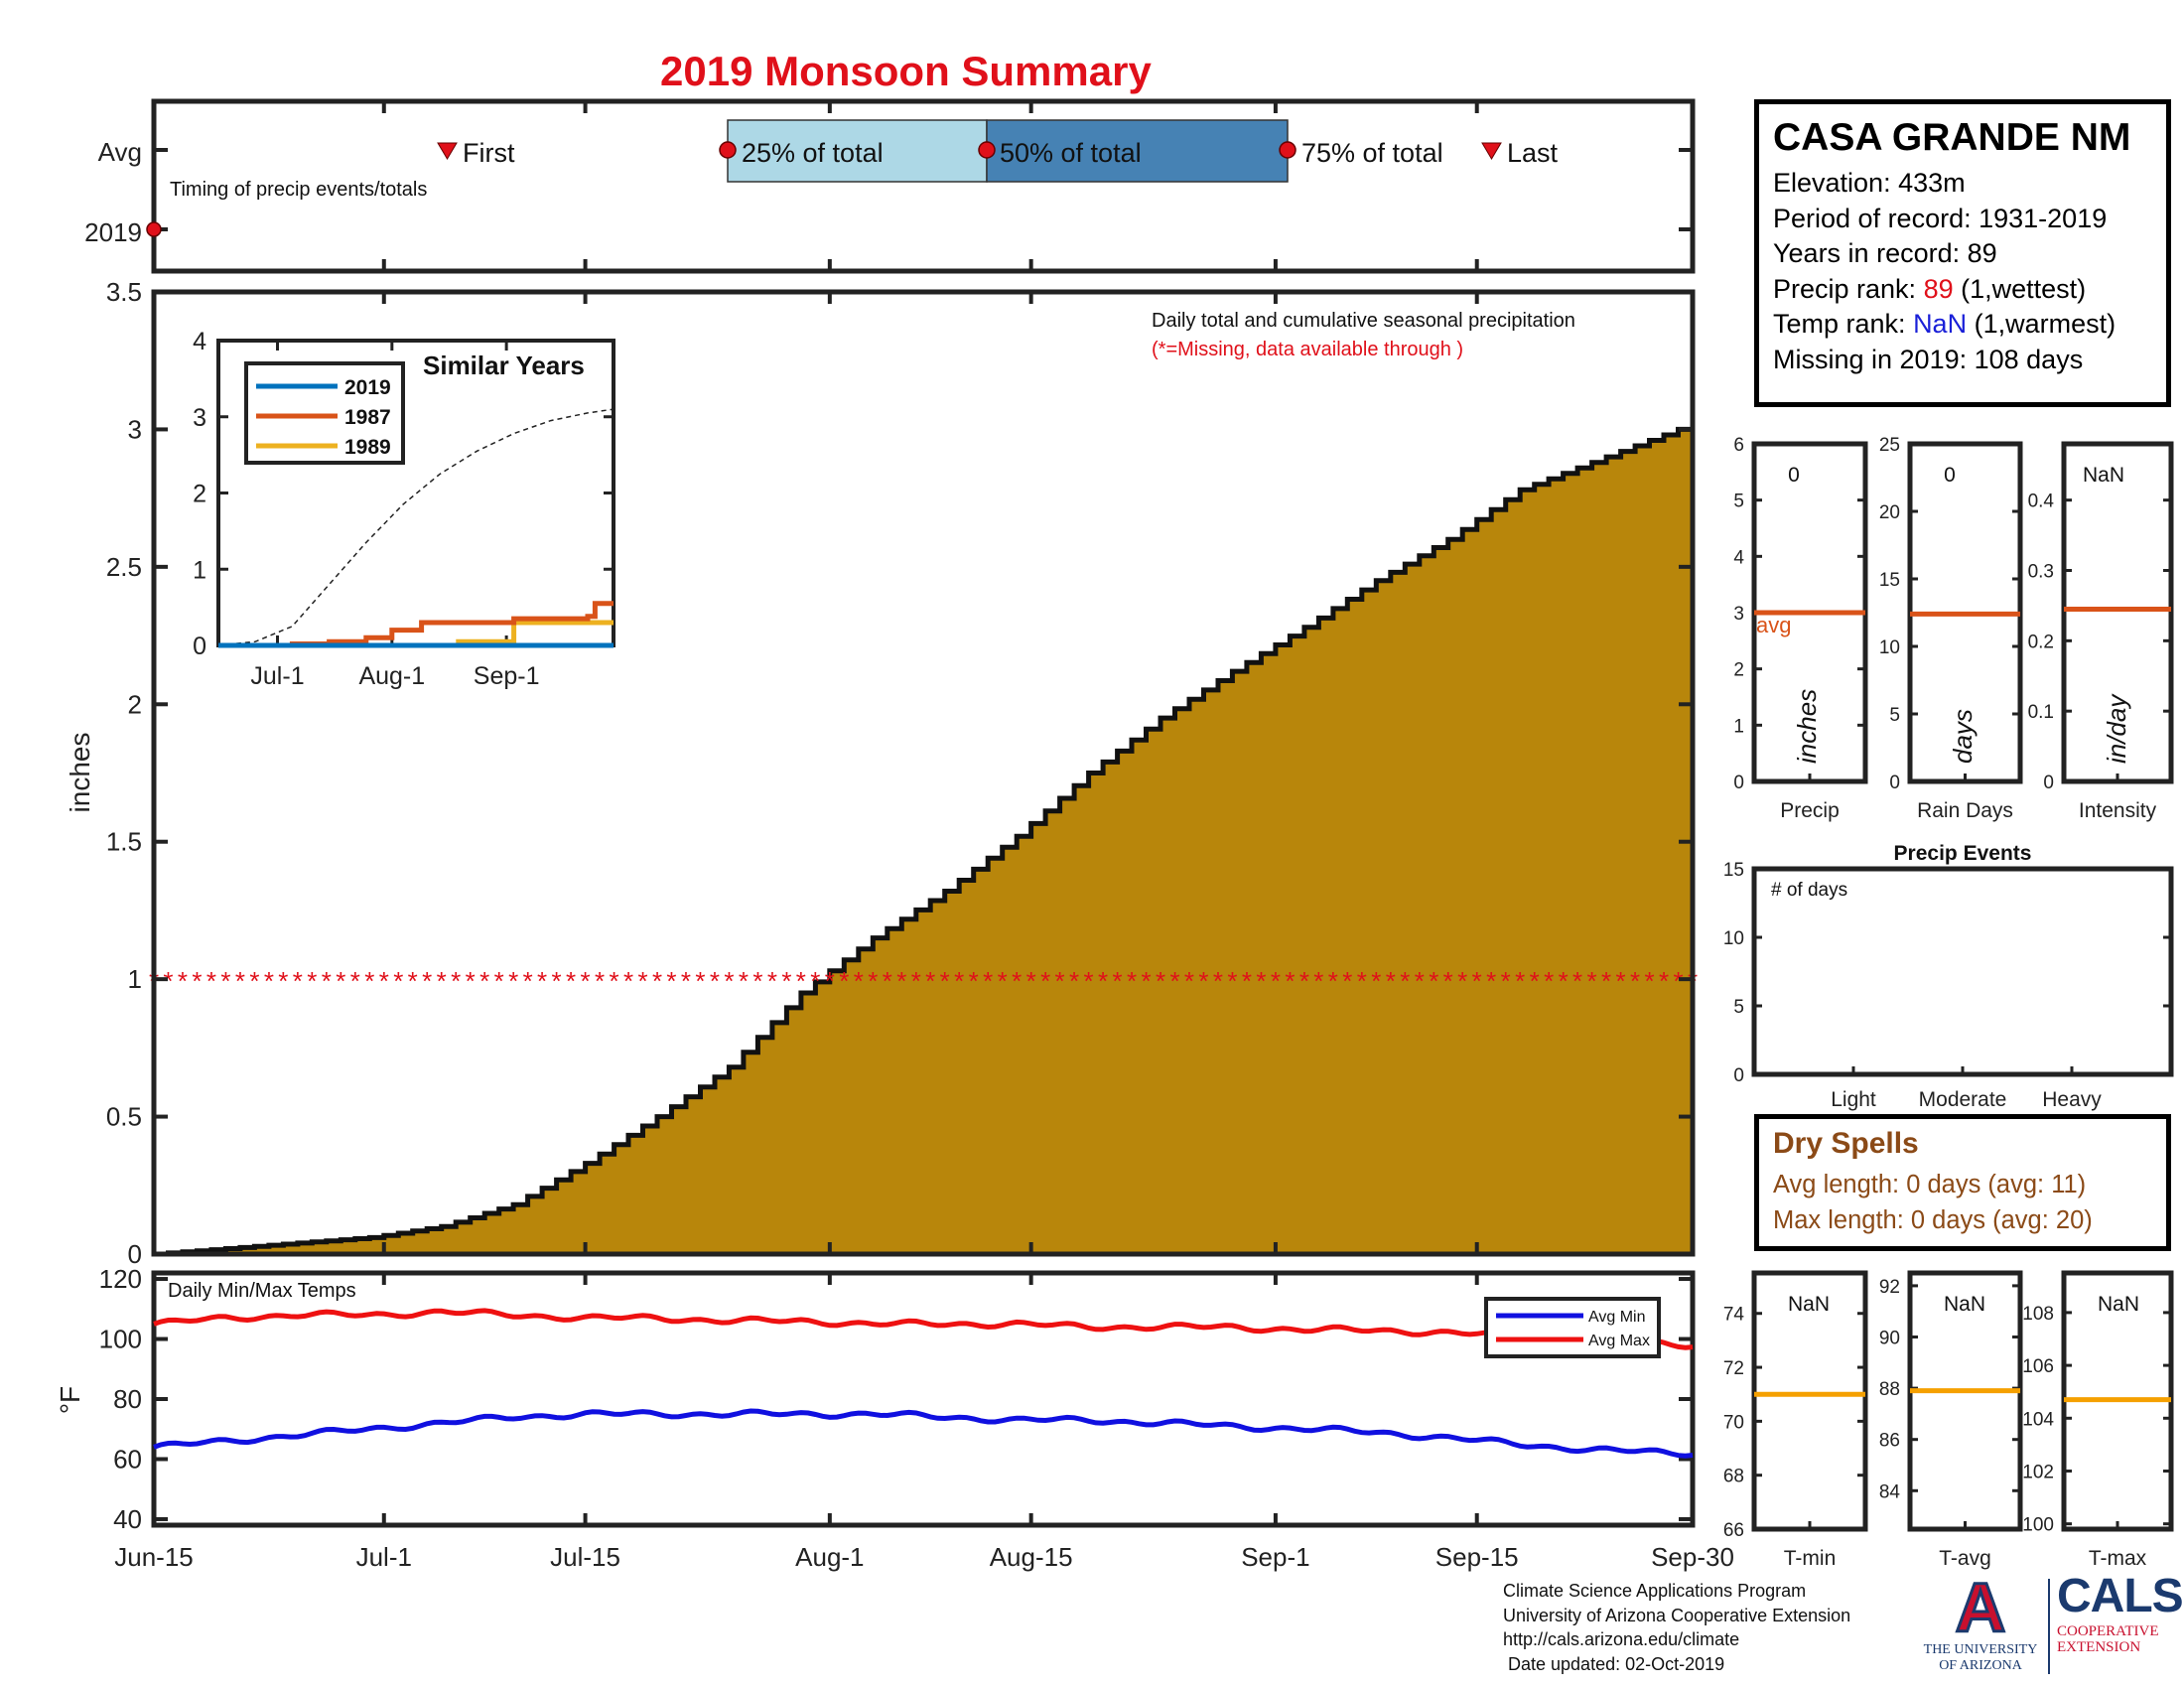  What do you see at coordinates (2038, 1525) in the screenshot?
I see `temp-stat-ytick-label: 100` at bounding box center [2038, 1525].